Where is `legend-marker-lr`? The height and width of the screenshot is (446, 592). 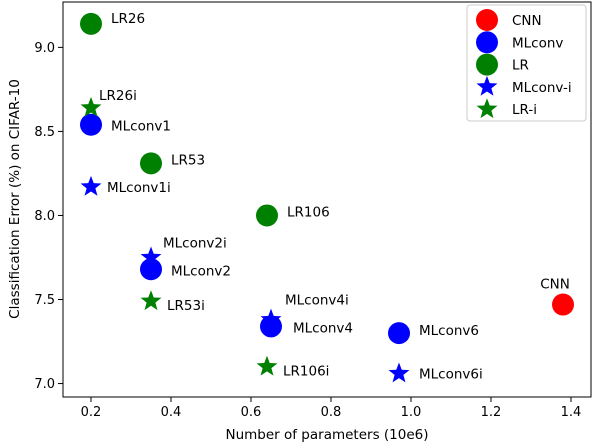
legend-marker-lr is located at coordinates (487, 64).